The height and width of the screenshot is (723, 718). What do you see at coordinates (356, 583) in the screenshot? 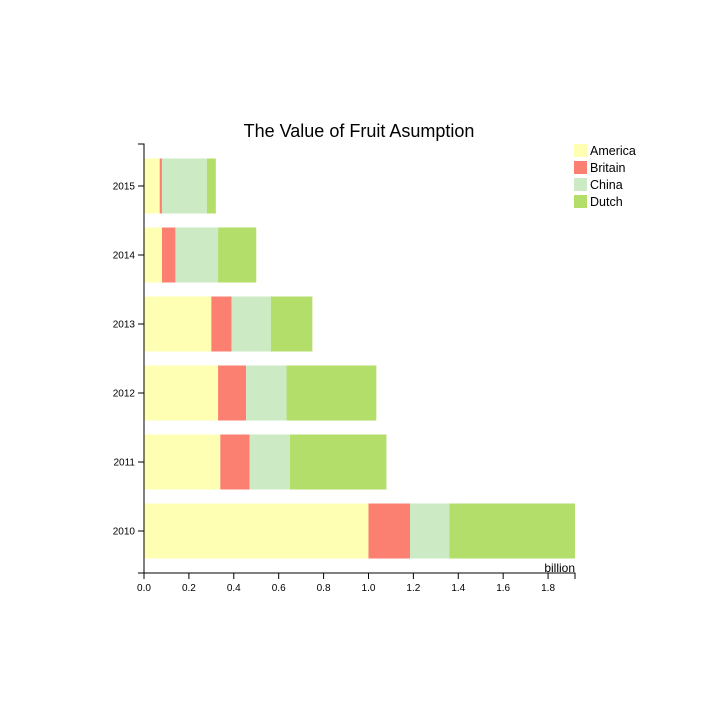
I see `x-axis: 0.0 0.2 0.4 0.6 0.8 1.0 1.2 1.4 1.6 1.8` at bounding box center [356, 583].